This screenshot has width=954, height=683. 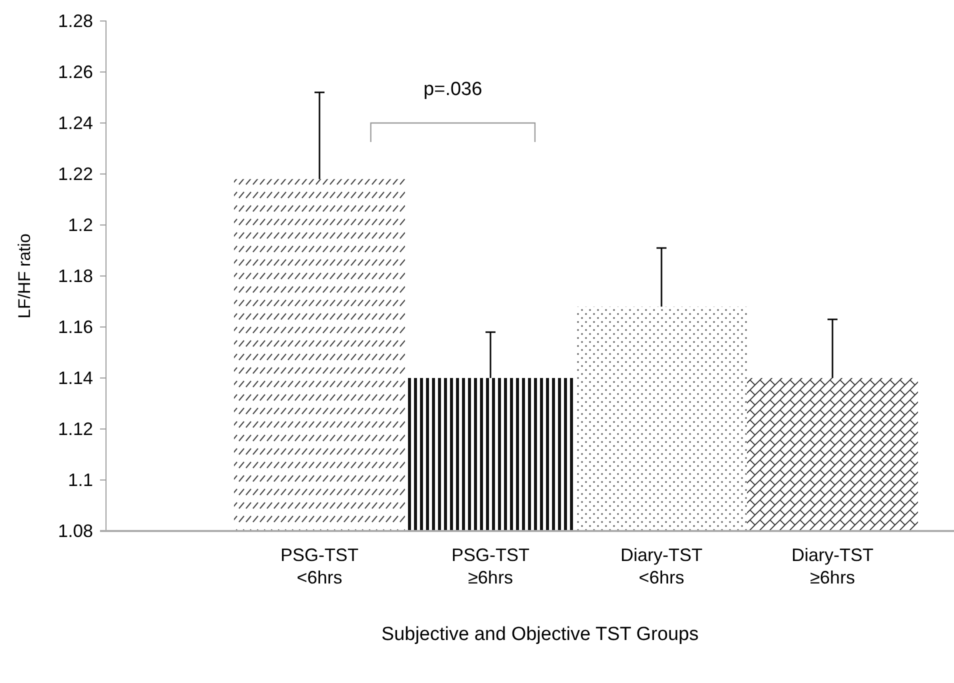 I want to click on y-tick-label: 1.22, so click(x=75, y=174).